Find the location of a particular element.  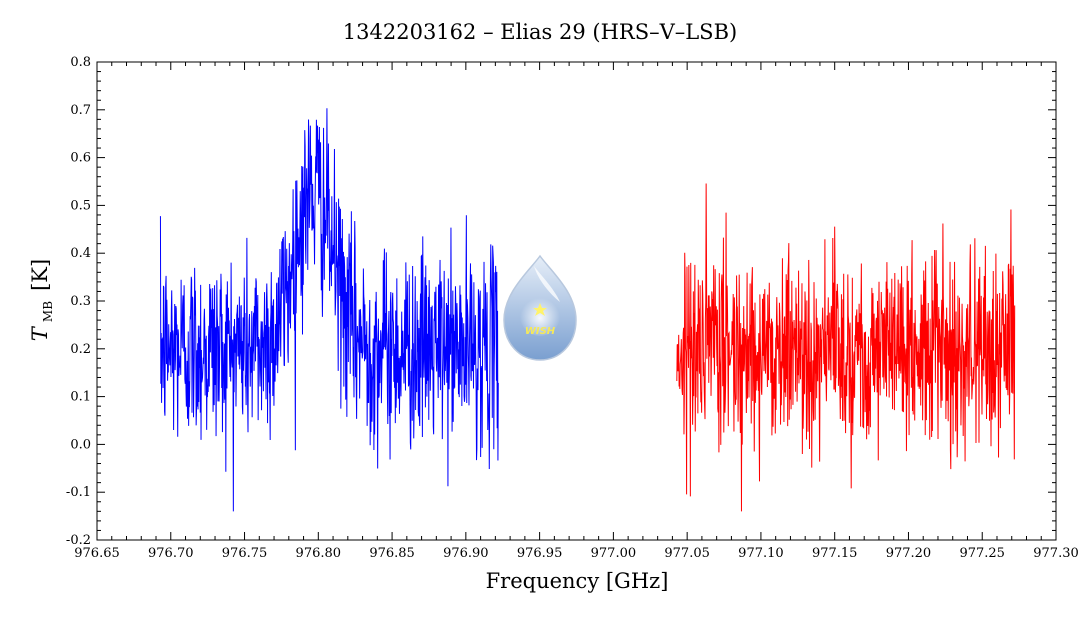

x-tick-label: 977.25 is located at coordinates (982, 553).